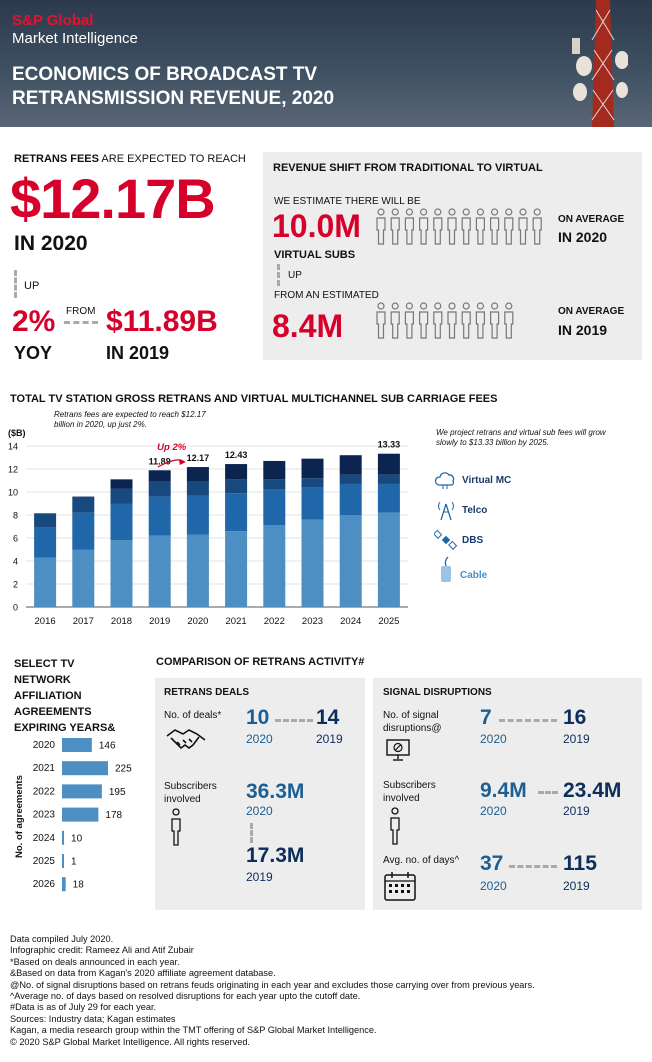 The image size is (652, 1062). What do you see at coordinates (258, 717) in the screenshot?
I see `deals-2020-value: 10` at bounding box center [258, 717].